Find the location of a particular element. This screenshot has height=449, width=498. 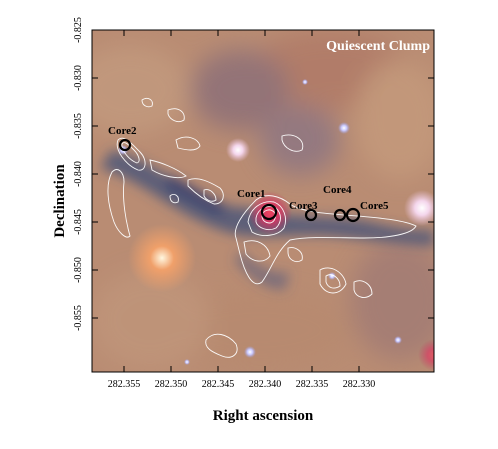

core1-label: Core1 is located at coordinates (251, 194).